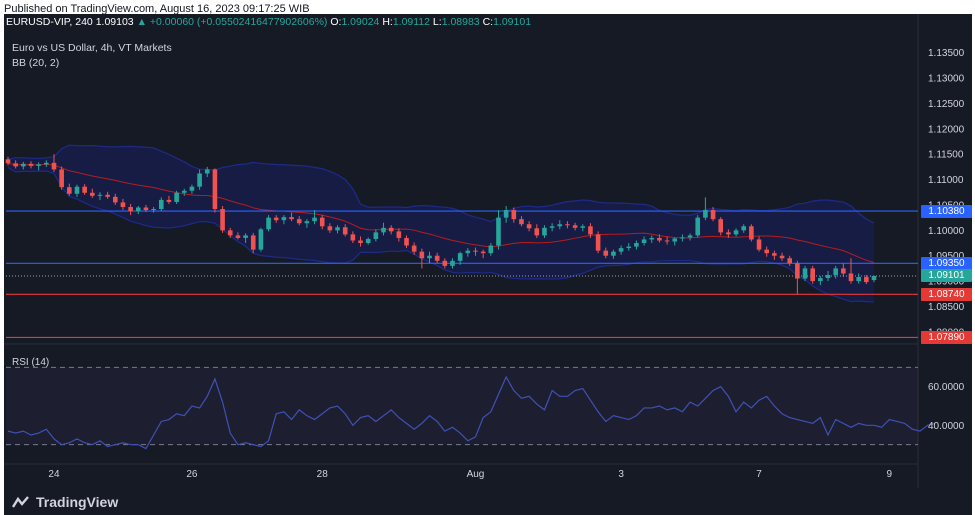 The height and width of the screenshot is (515, 975). What do you see at coordinates (92, 48) in the screenshot?
I see `chart-title: Euro vs US Dollar, 4h, VT Markets` at bounding box center [92, 48].